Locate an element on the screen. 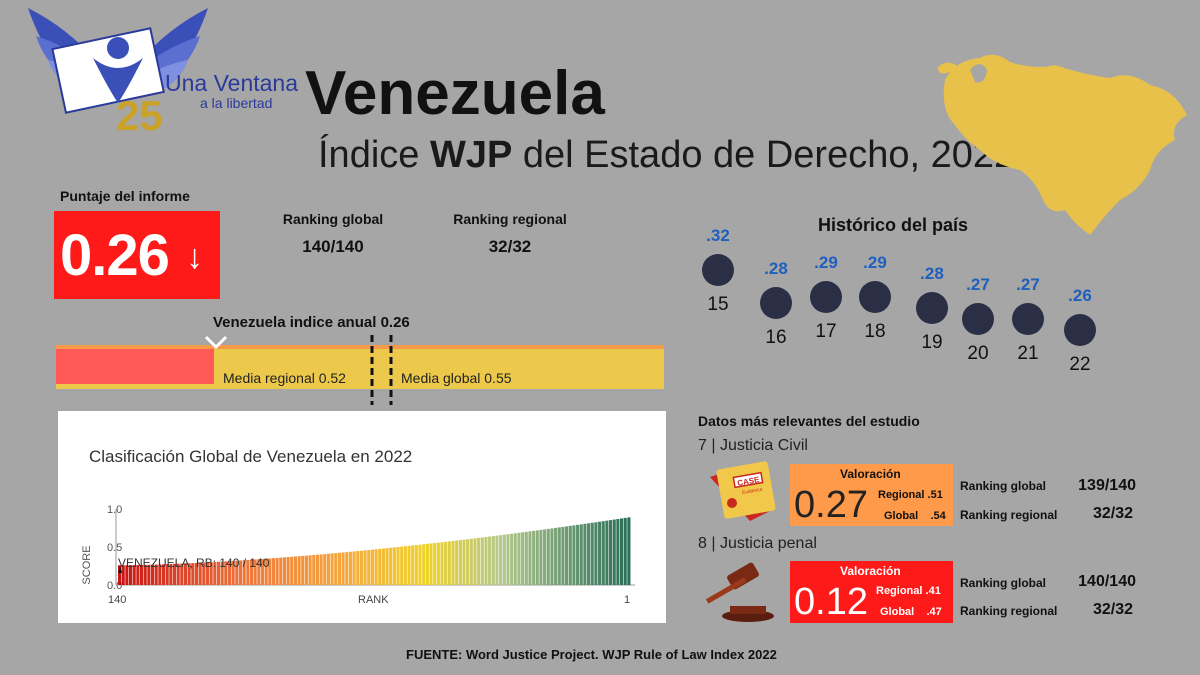 This screenshot has height=675, width=1200. ranking-regional-value: 32/32 is located at coordinates (510, 246).